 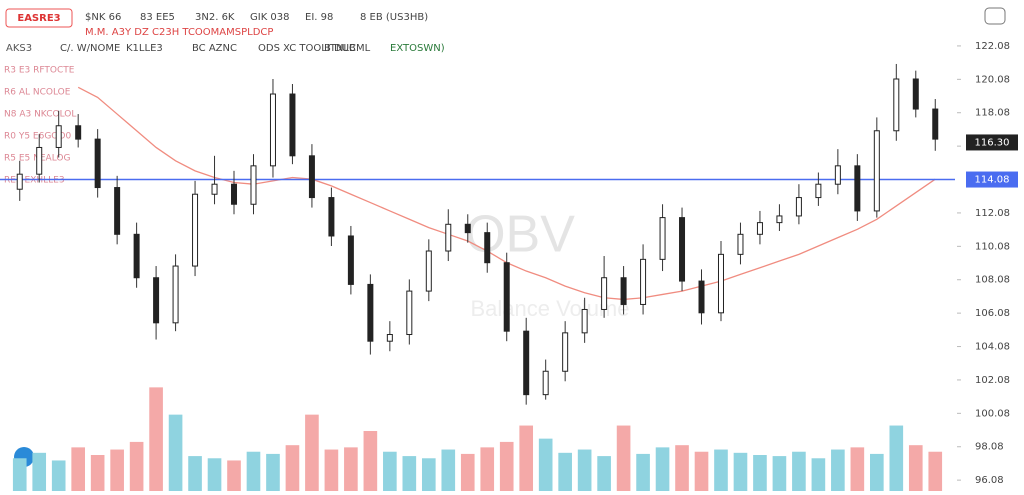 I want to click on y-tick-label: 118.08, so click(x=992, y=113).